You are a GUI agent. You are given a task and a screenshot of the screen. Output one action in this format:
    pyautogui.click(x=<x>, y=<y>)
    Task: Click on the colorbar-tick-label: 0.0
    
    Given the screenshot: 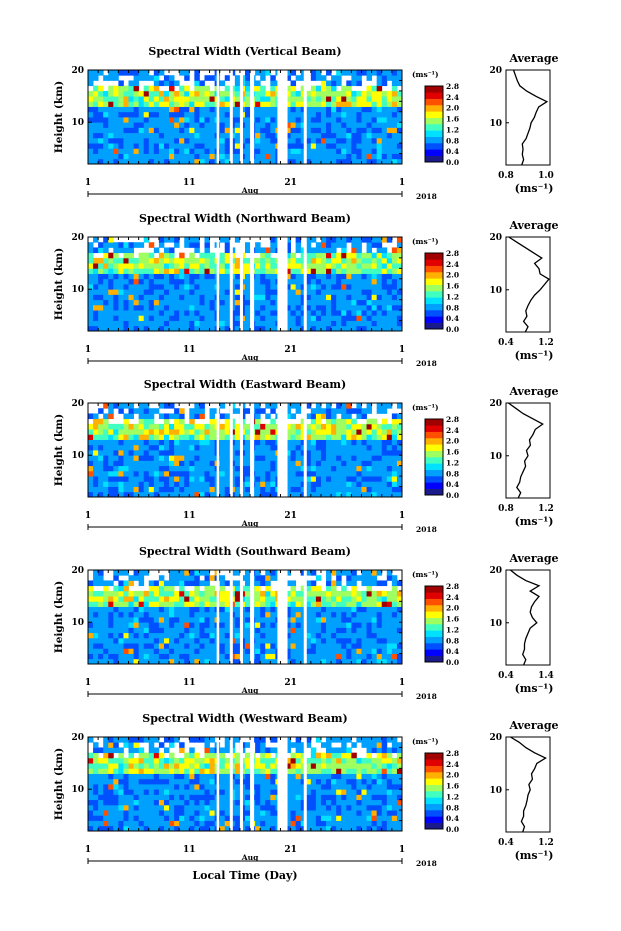 What is the action you would take?
    pyautogui.click(x=452, y=162)
    